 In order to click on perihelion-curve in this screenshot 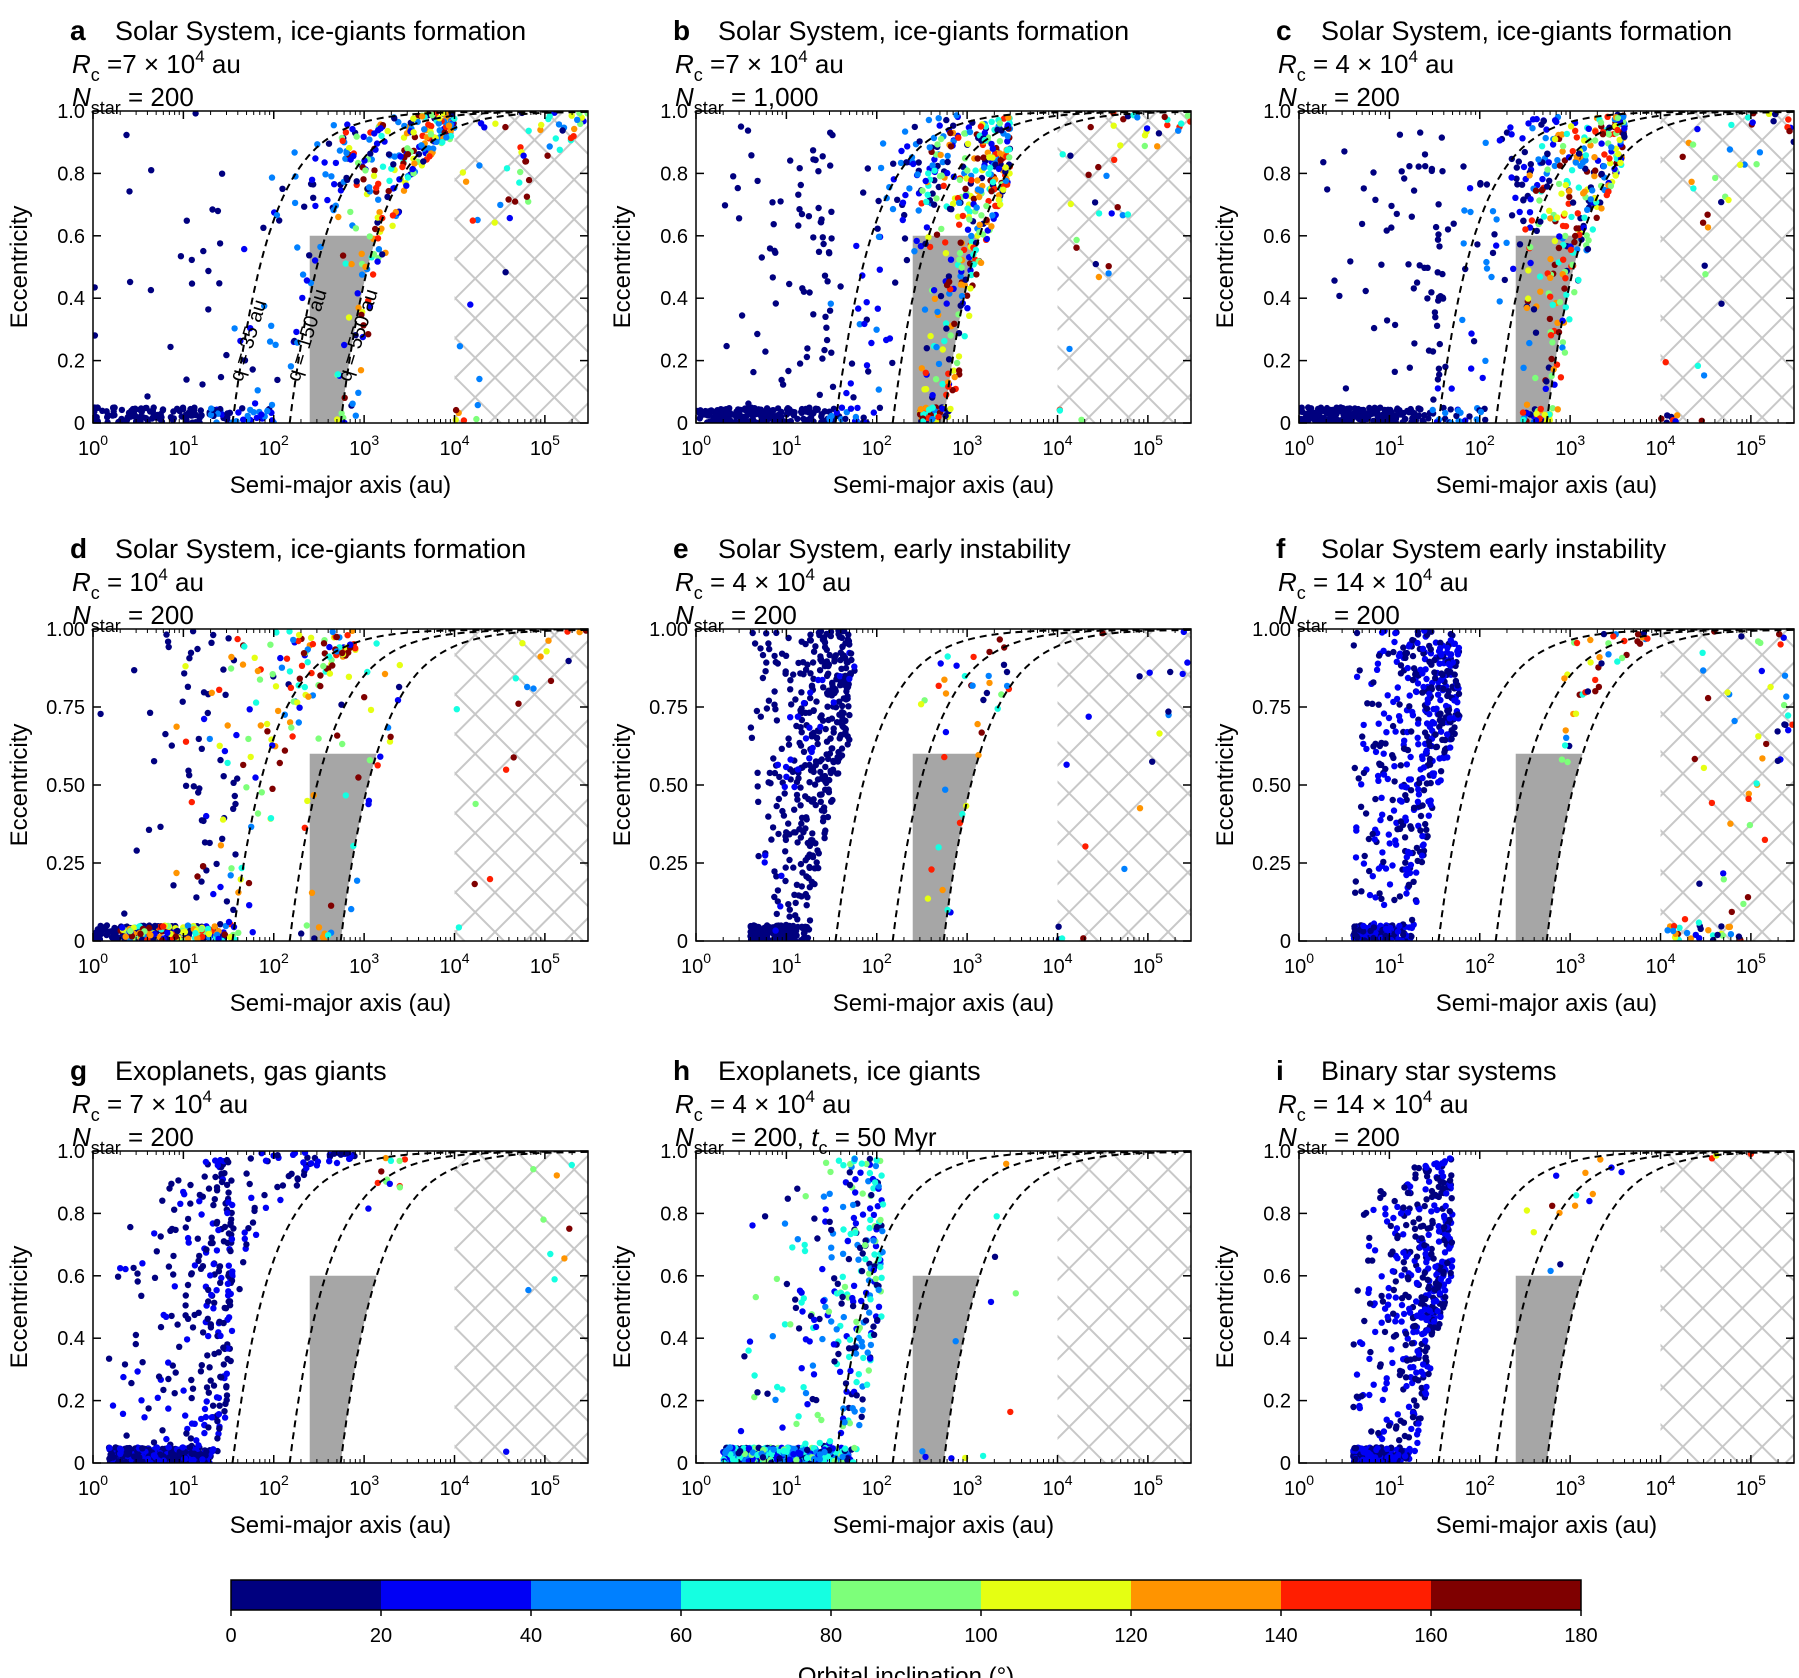, I will do `click(970, 267)`.